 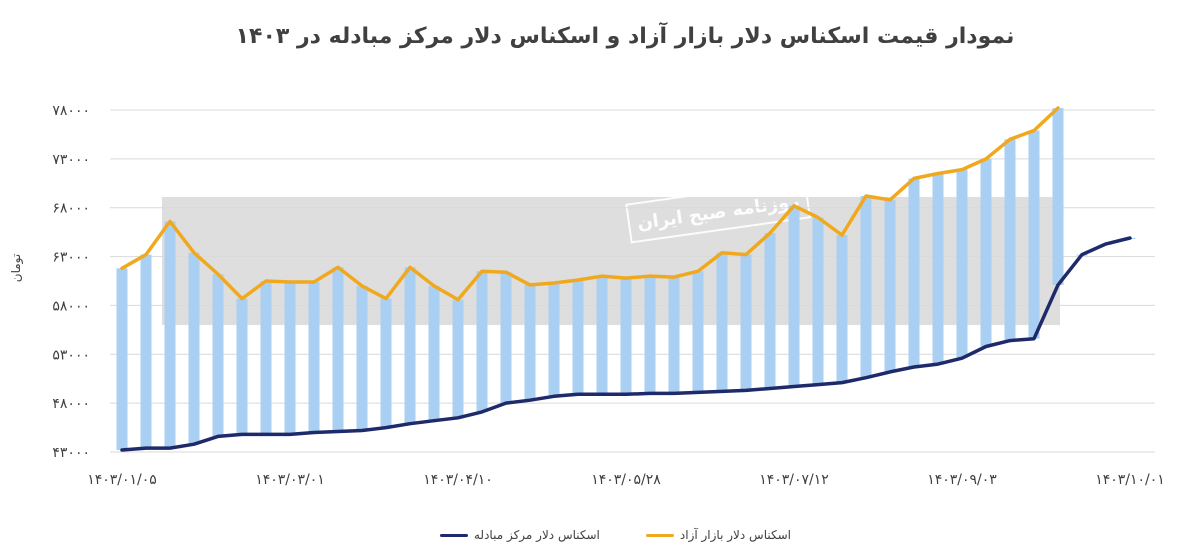 I want to click on y-axis-ticks: ۴۳۰۰۰ ۴۸۰۰۰ ۵۳۰۰۰ ۵۸۰۰۰ ۶۳۰۰۰ ۶۸۰۰۰ ۷۳۰۰۰ ۷۸۰۰۰, so click(x=71, y=282).